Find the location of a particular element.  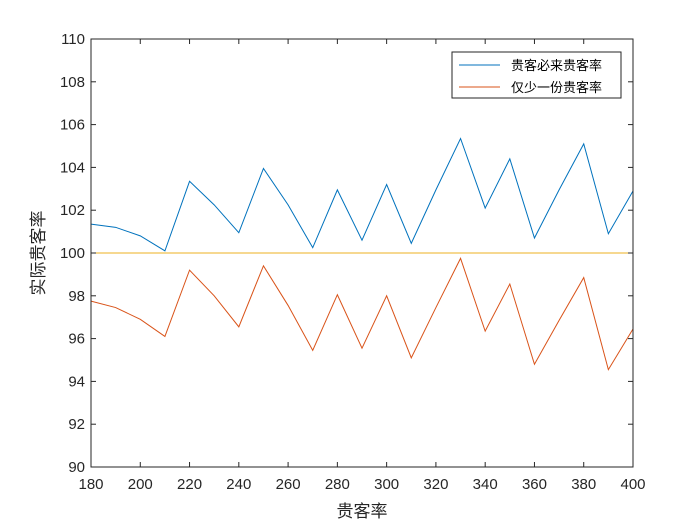

legend-box is located at coordinates (536, 75).